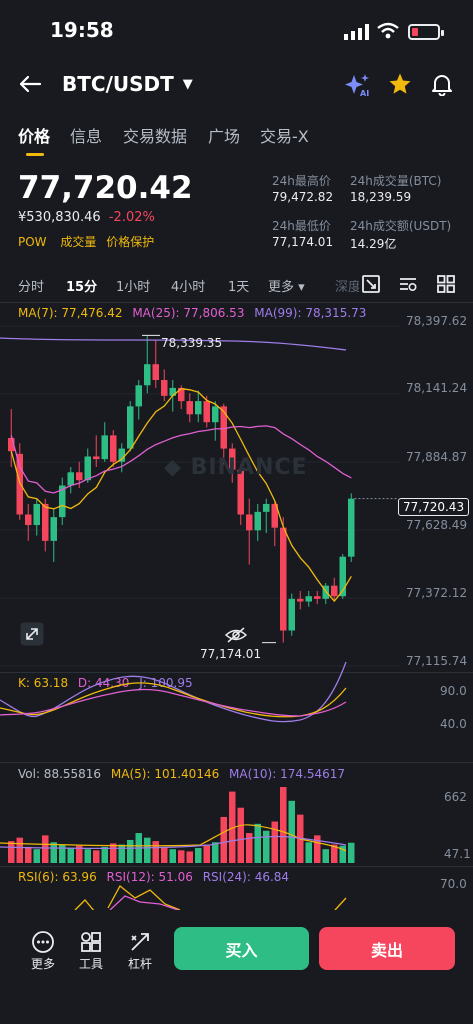 The height and width of the screenshot is (1024, 473). Describe the element at coordinates (303, 242) in the screenshot. I see `low-value: 77,174.01` at that location.